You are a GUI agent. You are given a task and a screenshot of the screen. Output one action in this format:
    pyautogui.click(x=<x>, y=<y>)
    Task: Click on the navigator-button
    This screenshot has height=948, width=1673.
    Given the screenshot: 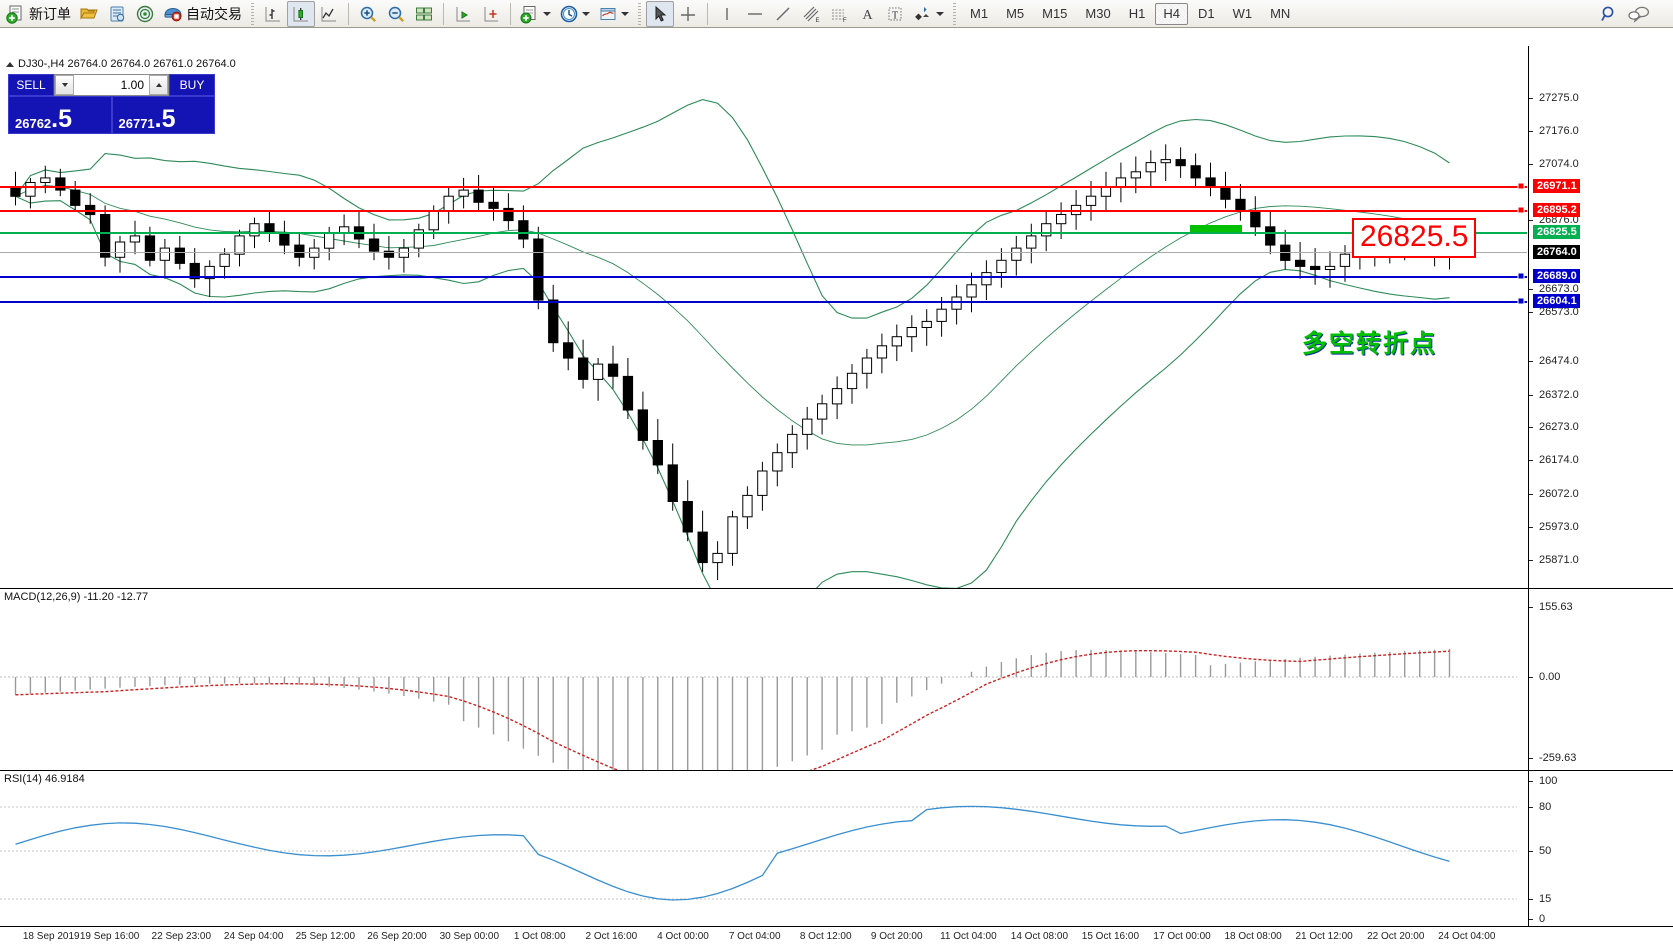 What is the action you would take?
    pyautogui.click(x=145, y=14)
    